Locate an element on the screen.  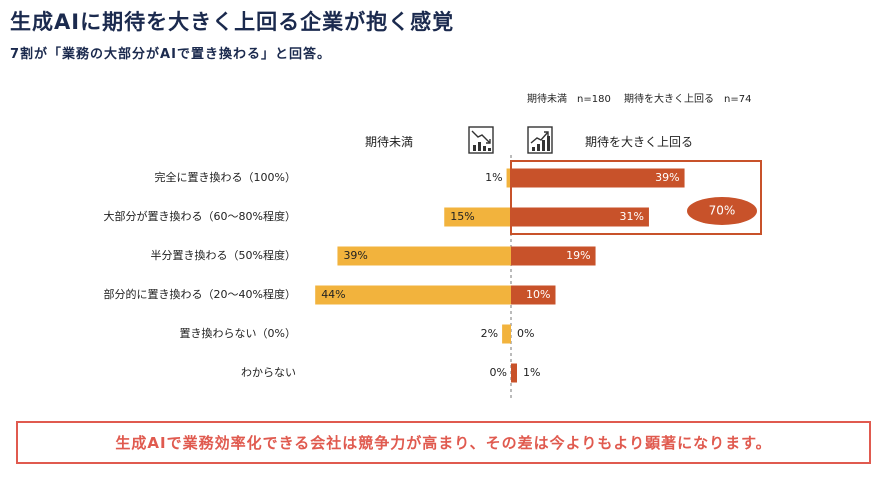
category-label: 大部分が置き換わる（60～80%程度） is located at coordinates (200, 216).